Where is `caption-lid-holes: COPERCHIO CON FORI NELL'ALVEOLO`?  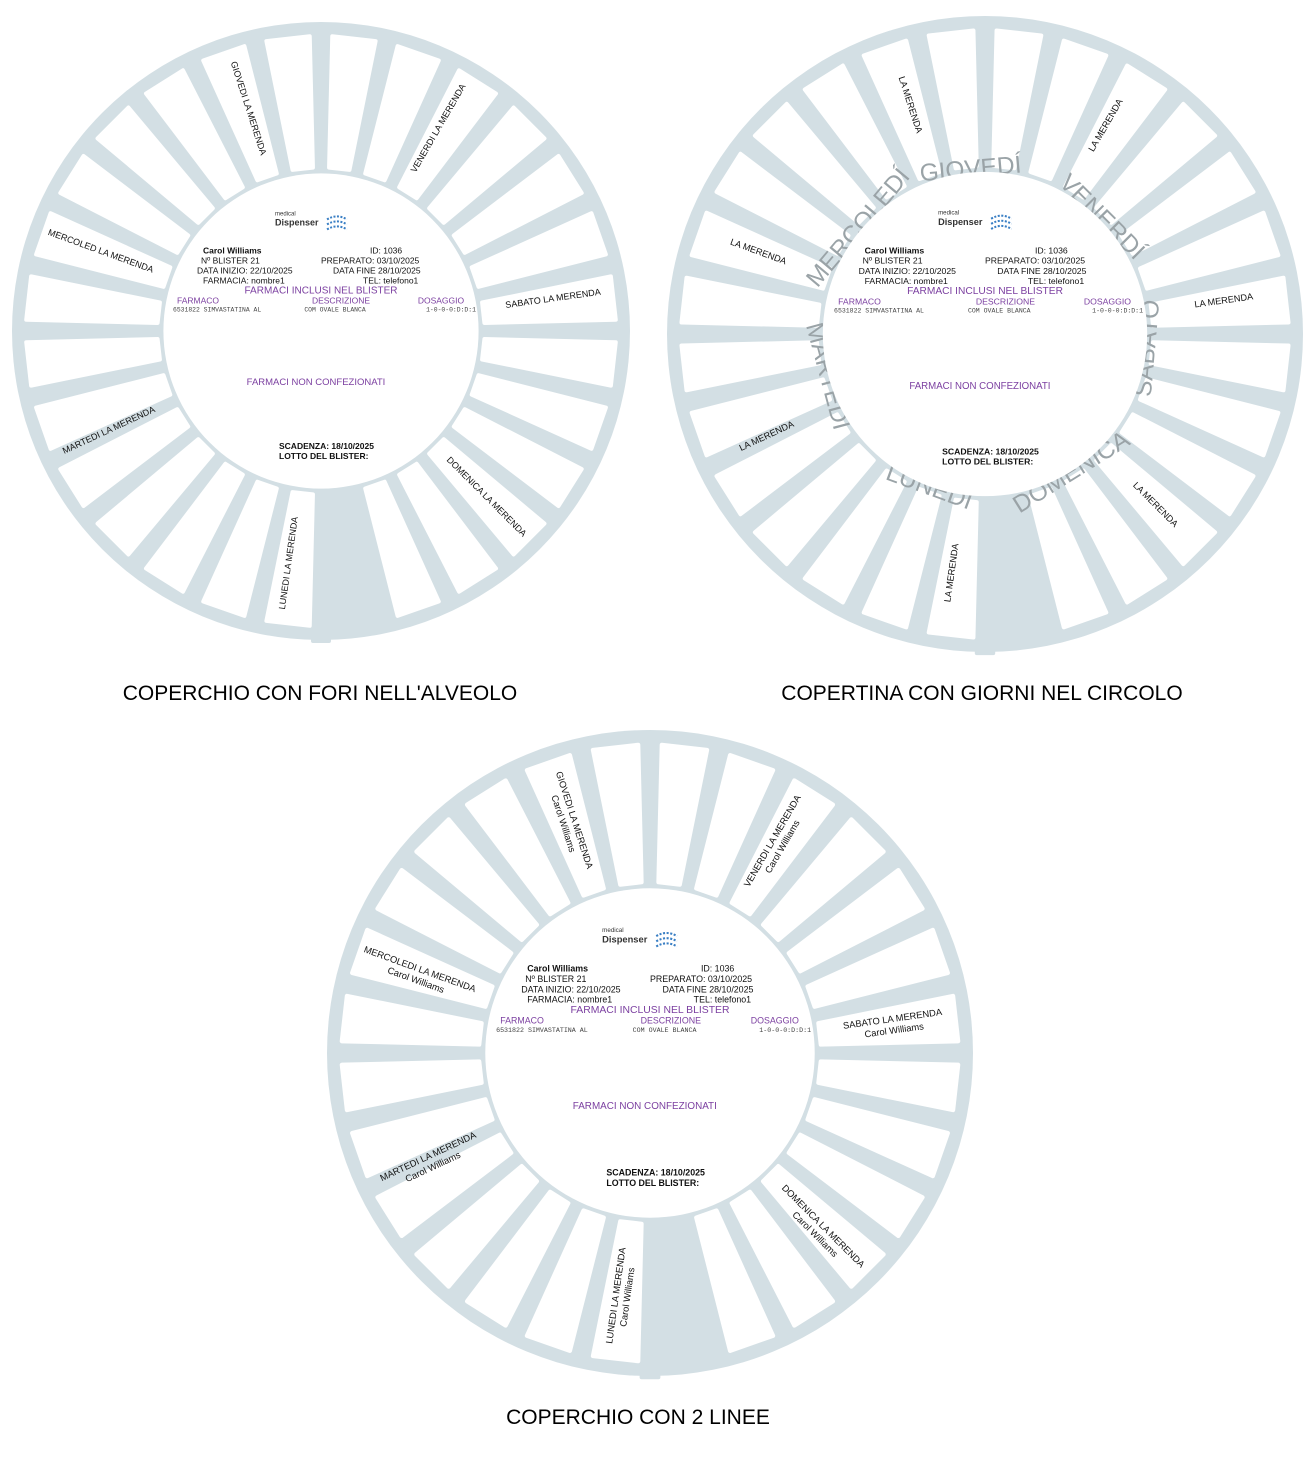 caption-lid-holes: COPERCHIO CON FORI NELL'ALVEOLO is located at coordinates (320, 693).